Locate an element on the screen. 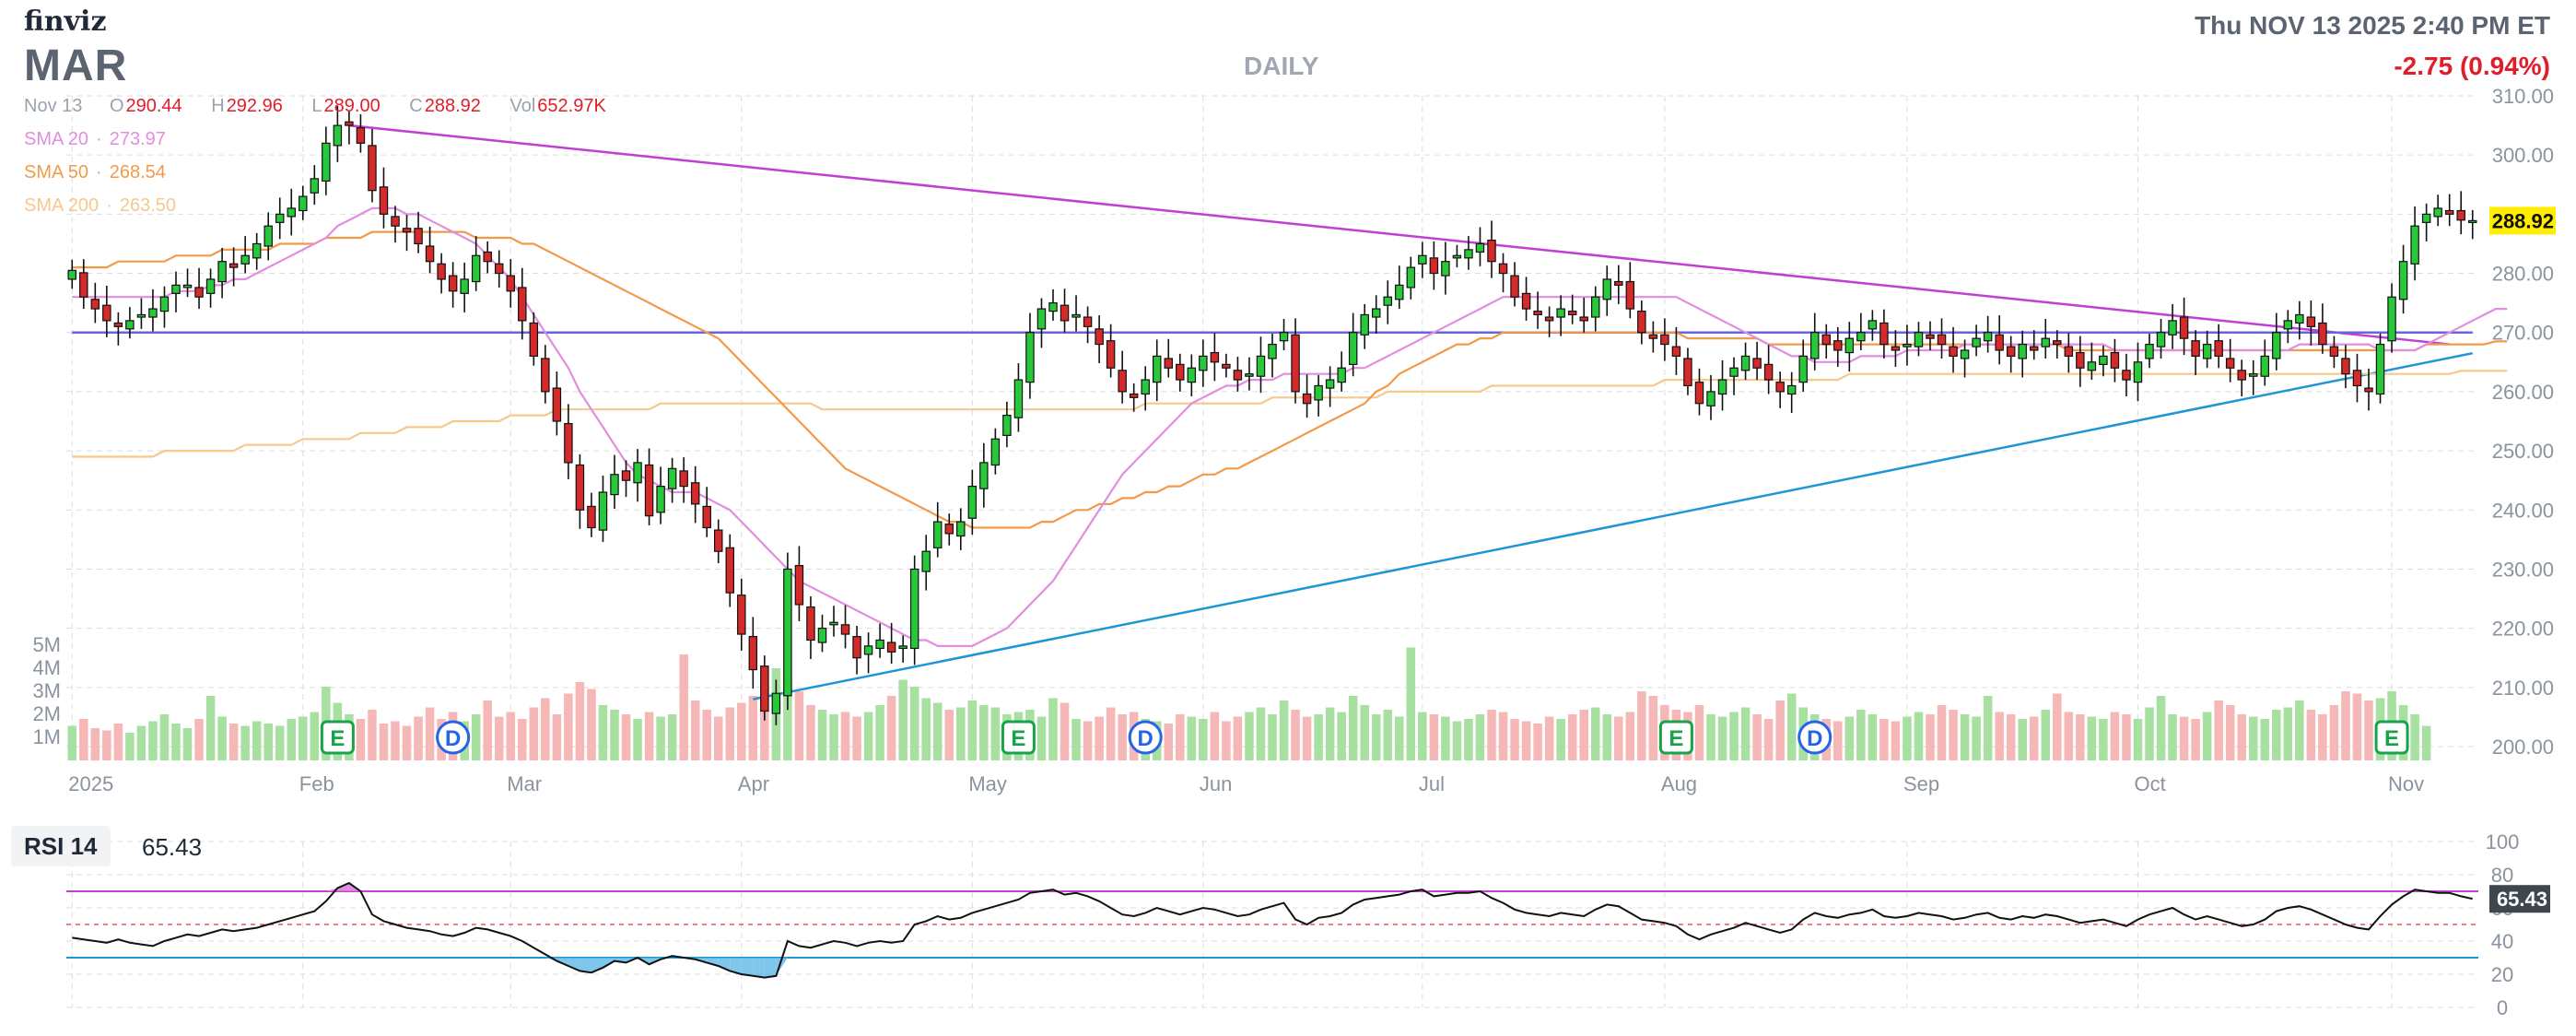 This screenshot has height=1036, width=2576. close-label: C is located at coordinates (416, 106).